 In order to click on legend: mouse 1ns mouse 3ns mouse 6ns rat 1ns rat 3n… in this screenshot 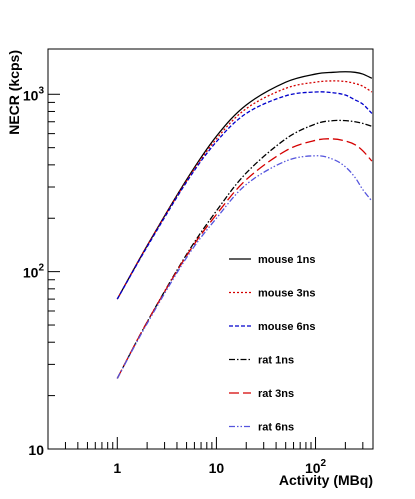, I will do `click(272, 344)`.